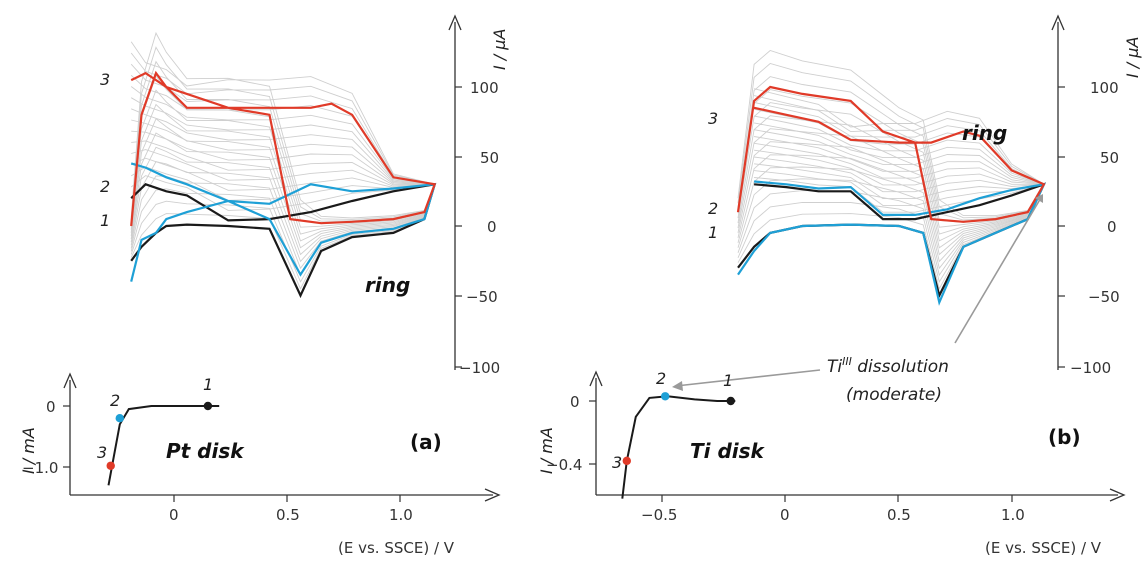 The width and height of the screenshot is (1145, 563). What do you see at coordinates (1109, 158) in the screenshot?
I see `ring-ytick-50-b: 50` at bounding box center [1109, 158].